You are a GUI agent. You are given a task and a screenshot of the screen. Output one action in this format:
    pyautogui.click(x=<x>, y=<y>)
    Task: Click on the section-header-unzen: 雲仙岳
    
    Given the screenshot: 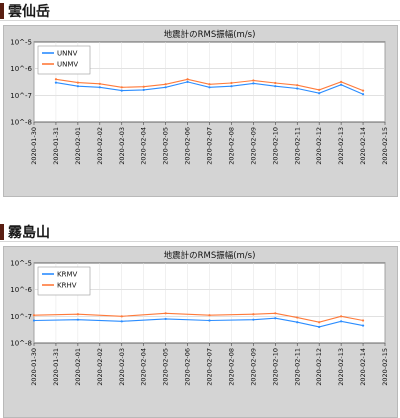 What is the action you would take?
    pyautogui.click(x=25, y=11)
    